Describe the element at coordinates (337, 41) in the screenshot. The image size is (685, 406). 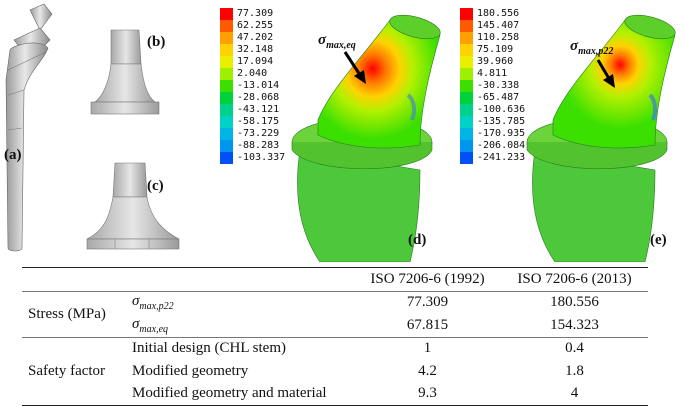
I see `sigma-max-eq-annotation: σmax,eq` at that location.